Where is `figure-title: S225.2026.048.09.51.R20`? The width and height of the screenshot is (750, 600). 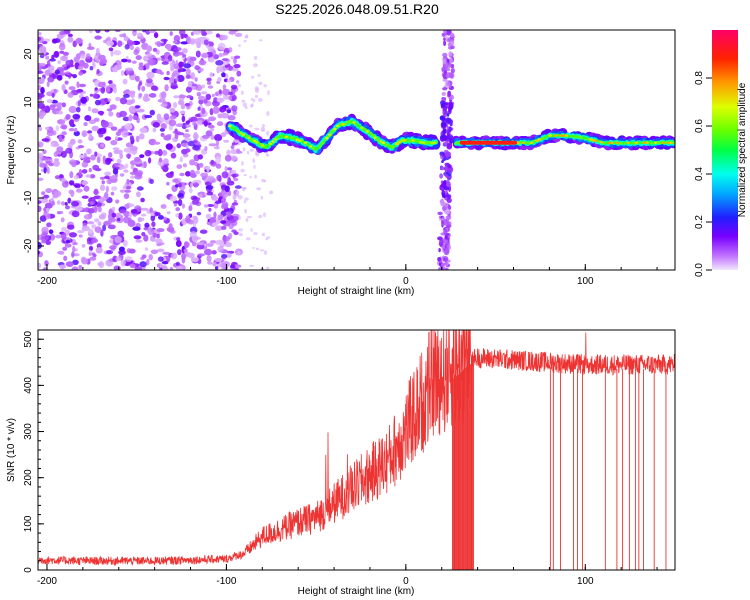
figure-title: S225.2026.048.09.51.R20 is located at coordinates (357, 9).